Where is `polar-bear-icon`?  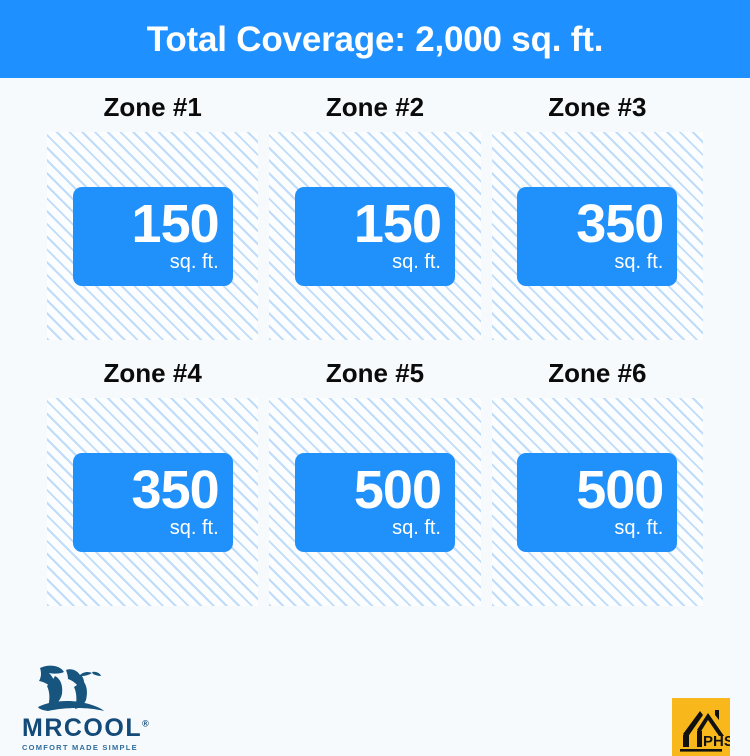 polar-bear-icon is located at coordinates (71, 688).